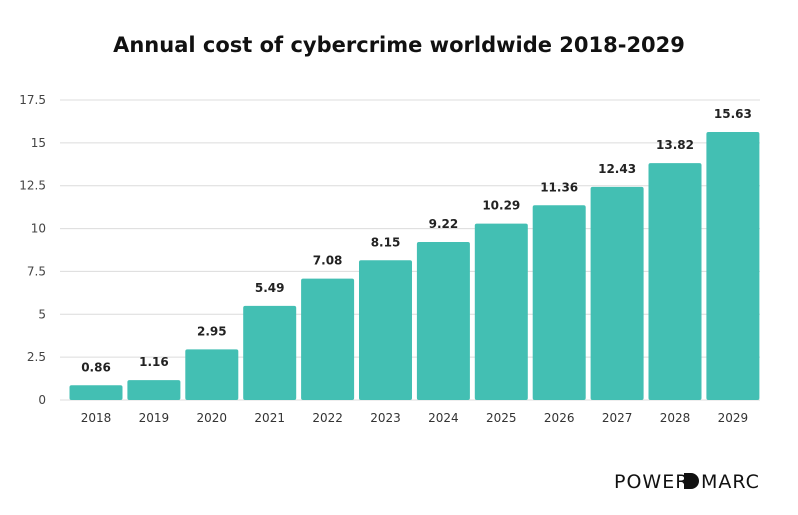  What do you see at coordinates (42, 400) in the screenshot?
I see `y-tick-label: 0` at bounding box center [42, 400].